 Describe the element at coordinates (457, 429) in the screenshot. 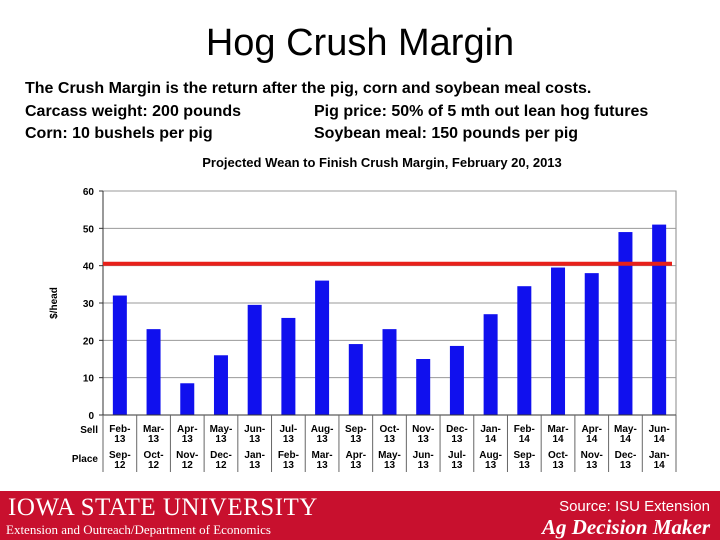

I see `sell-label-month: Dec-` at that location.